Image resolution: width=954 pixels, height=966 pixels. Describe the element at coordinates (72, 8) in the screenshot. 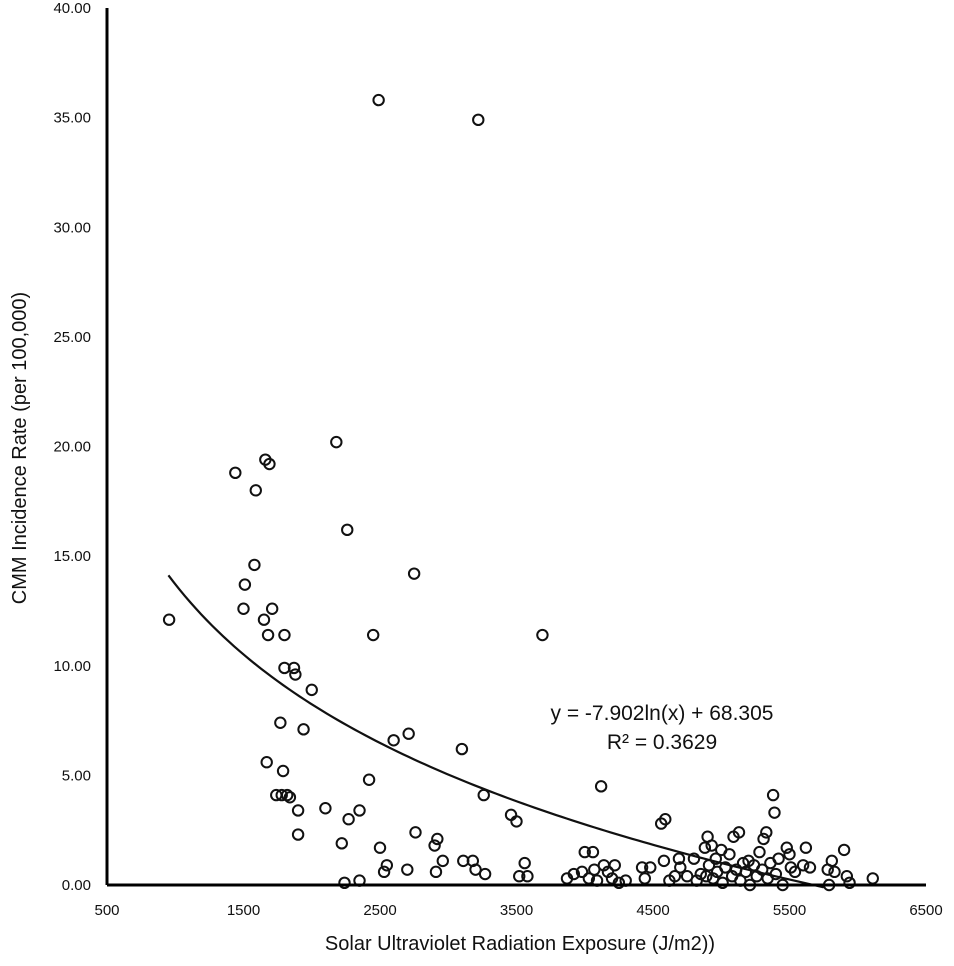

I see `y-tick-label: 40.00` at that location.